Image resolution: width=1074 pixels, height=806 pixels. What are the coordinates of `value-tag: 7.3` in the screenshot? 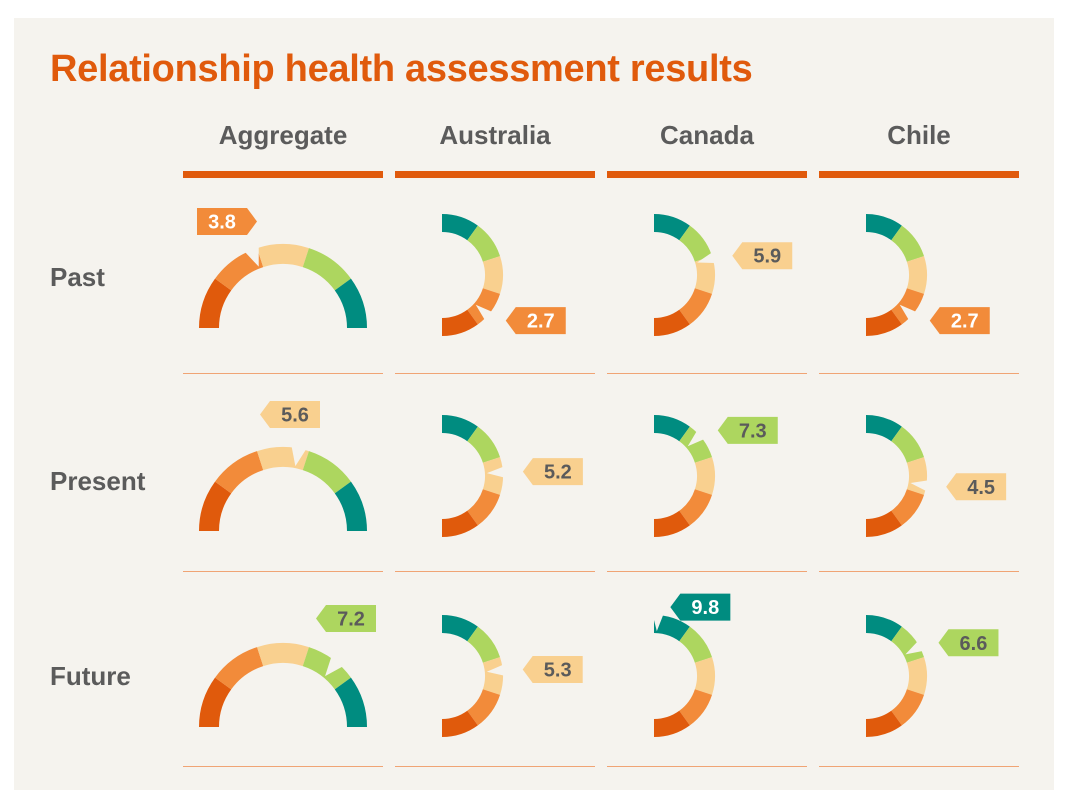 It's located at (747, 430).